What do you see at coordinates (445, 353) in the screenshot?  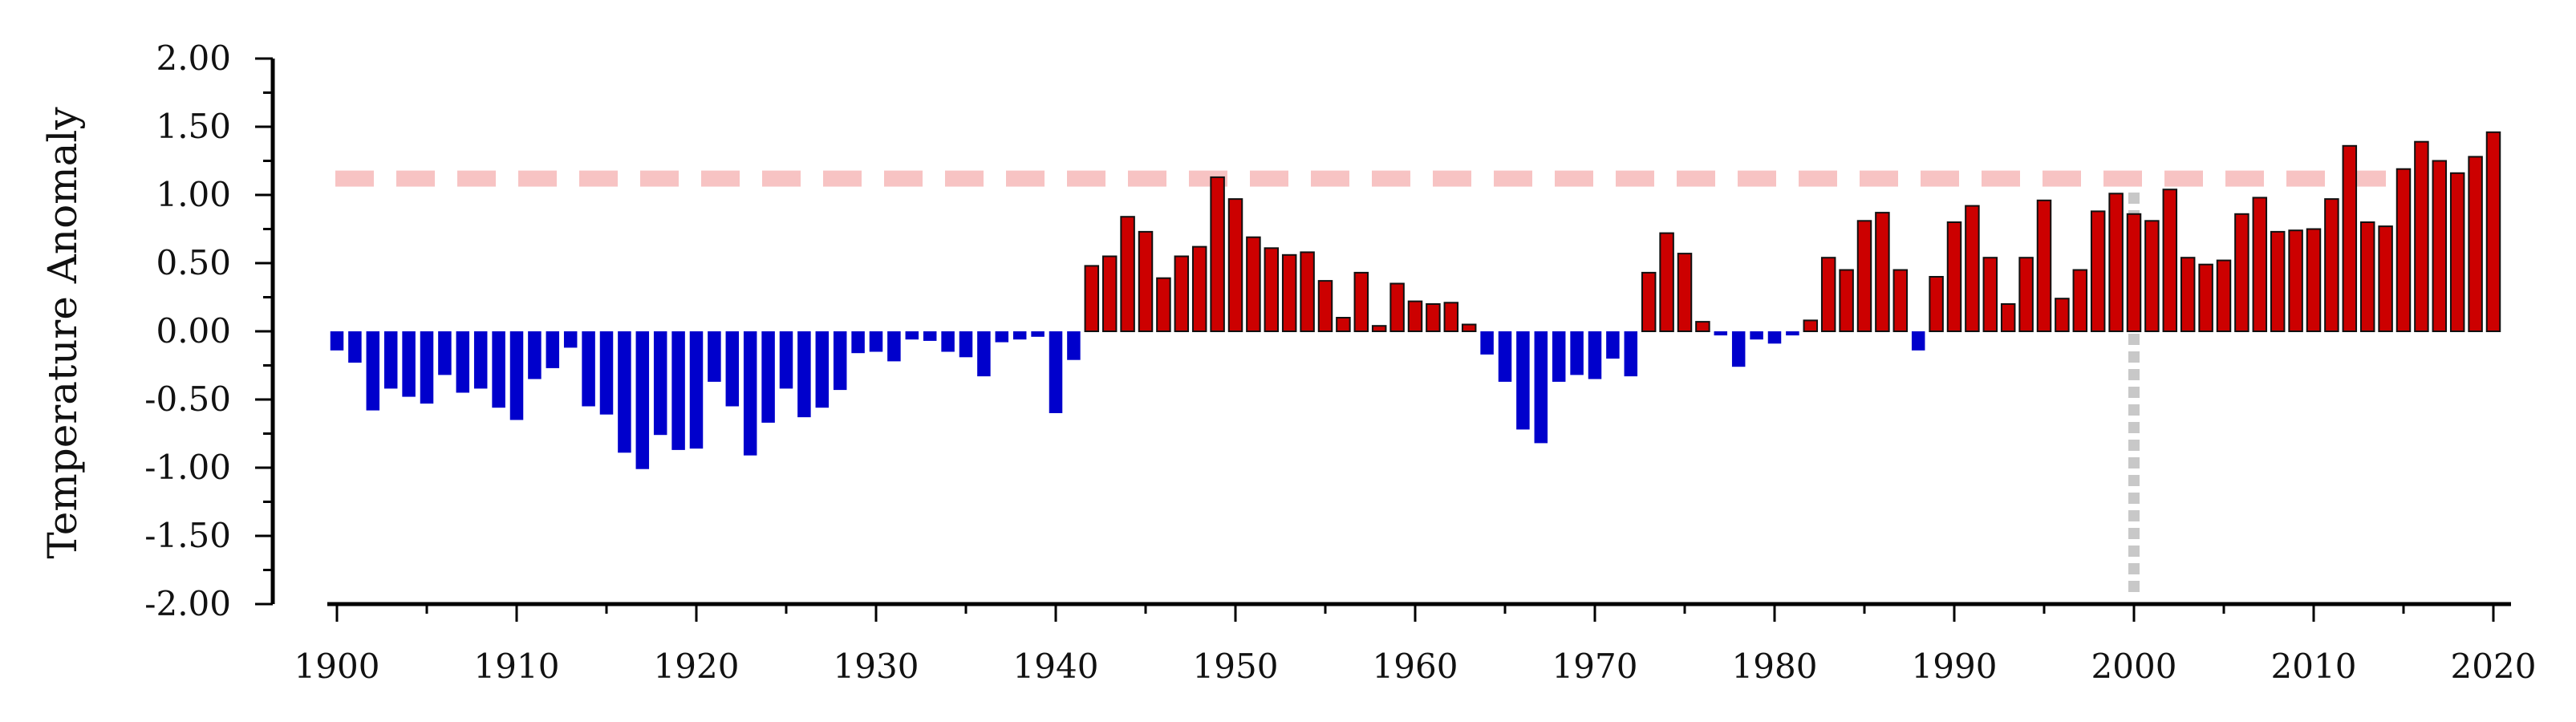 I see `bar-1906` at bounding box center [445, 353].